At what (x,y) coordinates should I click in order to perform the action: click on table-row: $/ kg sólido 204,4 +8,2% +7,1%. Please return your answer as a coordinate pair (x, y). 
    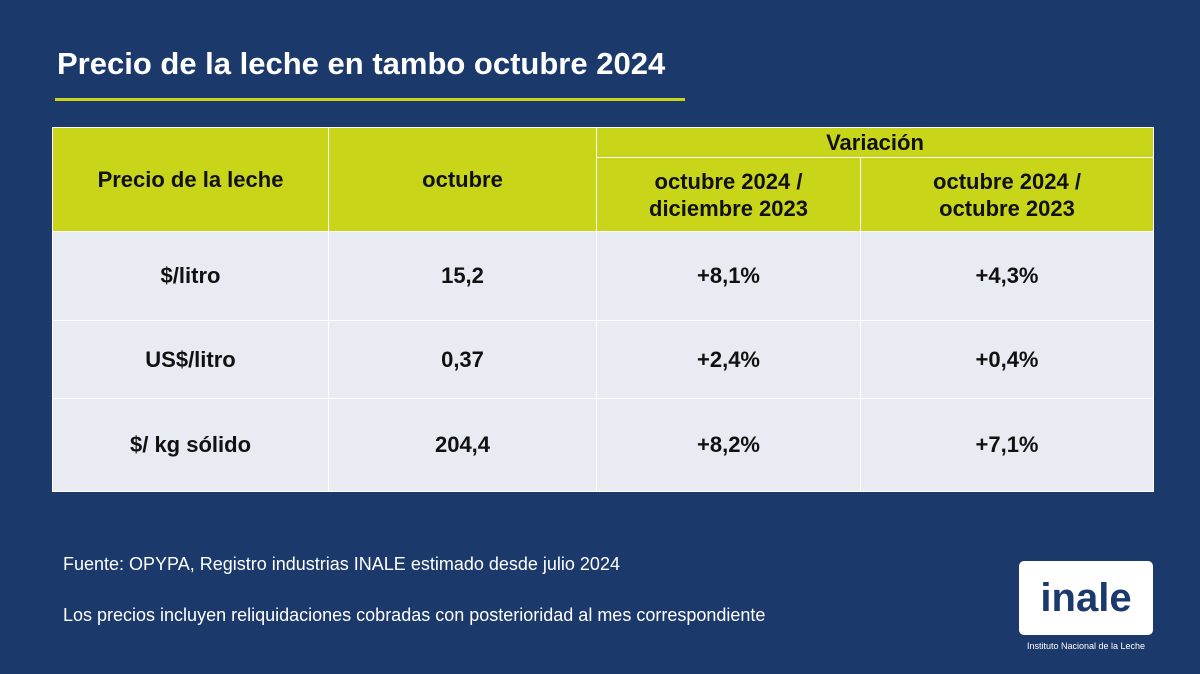
    Looking at the image, I should click on (603, 445).